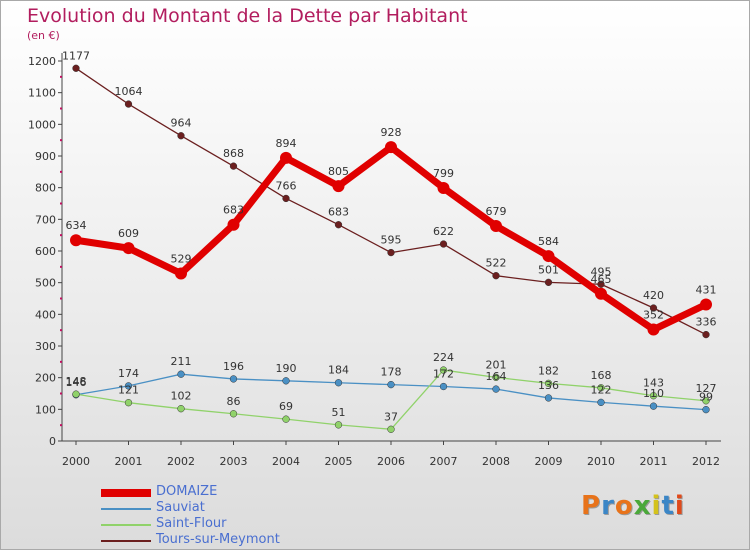  What do you see at coordinates (286, 143) in the screenshot?
I see `data-label: 894` at bounding box center [286, 143].